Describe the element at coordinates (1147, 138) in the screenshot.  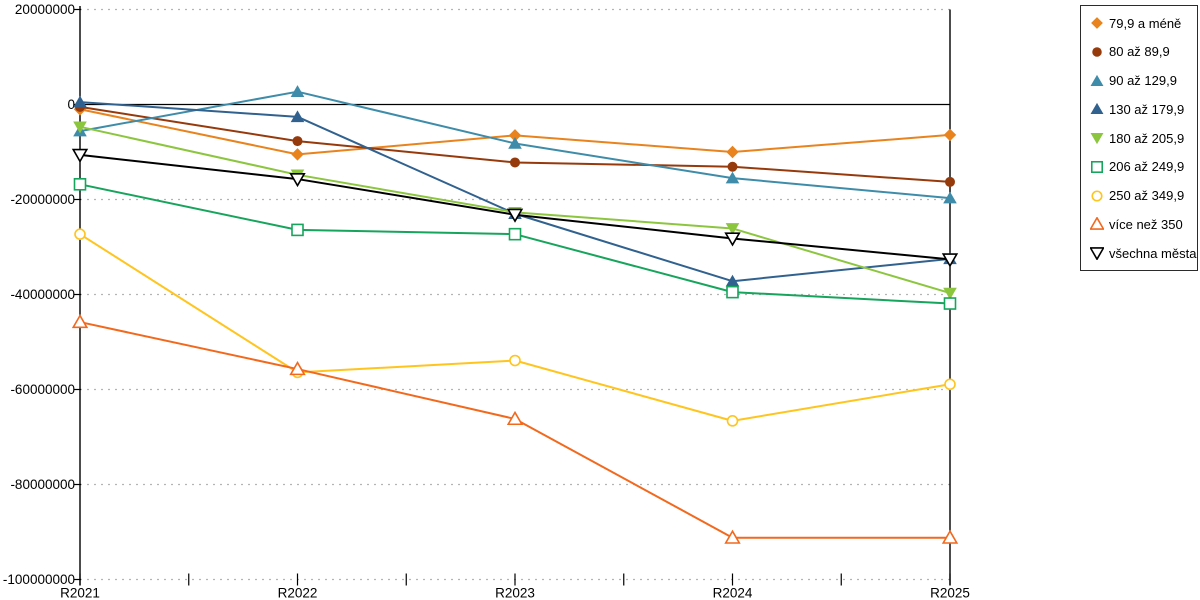
I see `legend-item-label: 180 až 205,9` at that location.